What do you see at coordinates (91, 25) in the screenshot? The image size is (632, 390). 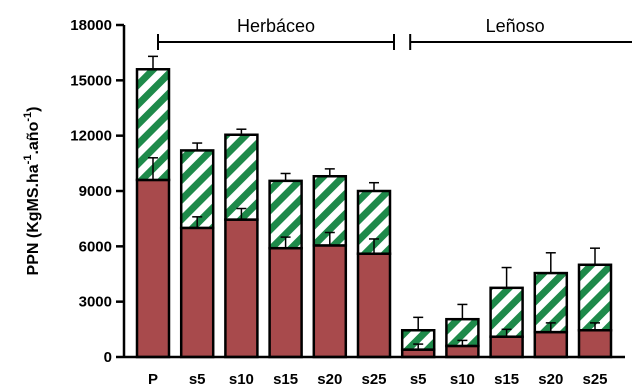 I see `y-tick-label: 18000` at bounding box center [91, 25].